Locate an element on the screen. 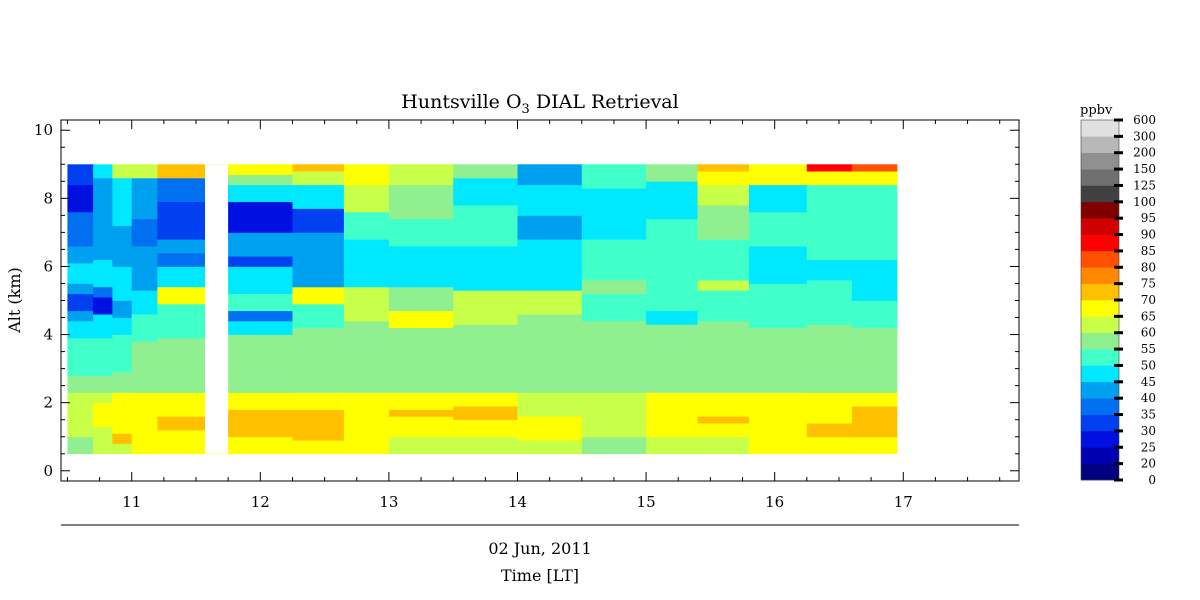  colorbar-tick-label: 20 is located at coordinates (1148, 464).